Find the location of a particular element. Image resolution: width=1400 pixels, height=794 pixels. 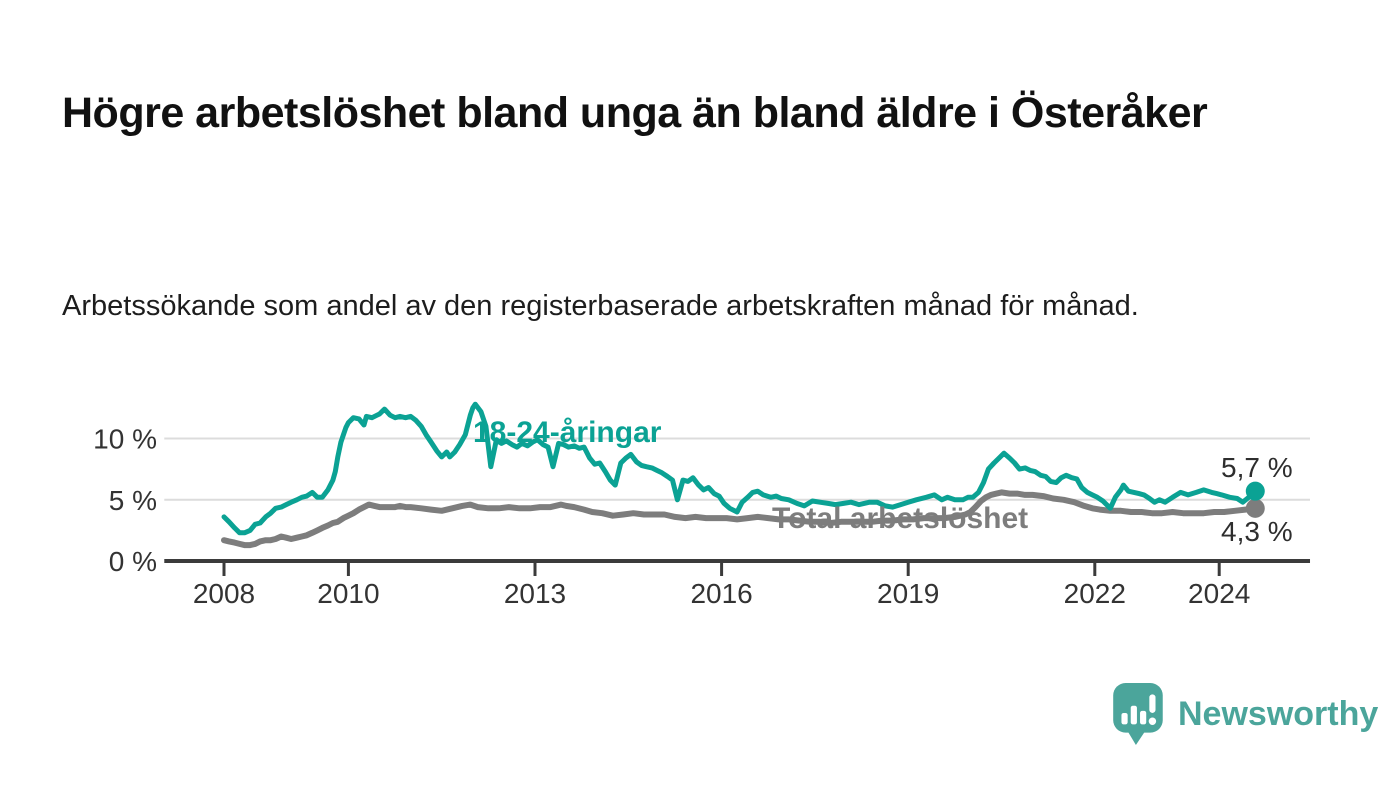

svg-text: 5 % is located at coordinates (133, 500).